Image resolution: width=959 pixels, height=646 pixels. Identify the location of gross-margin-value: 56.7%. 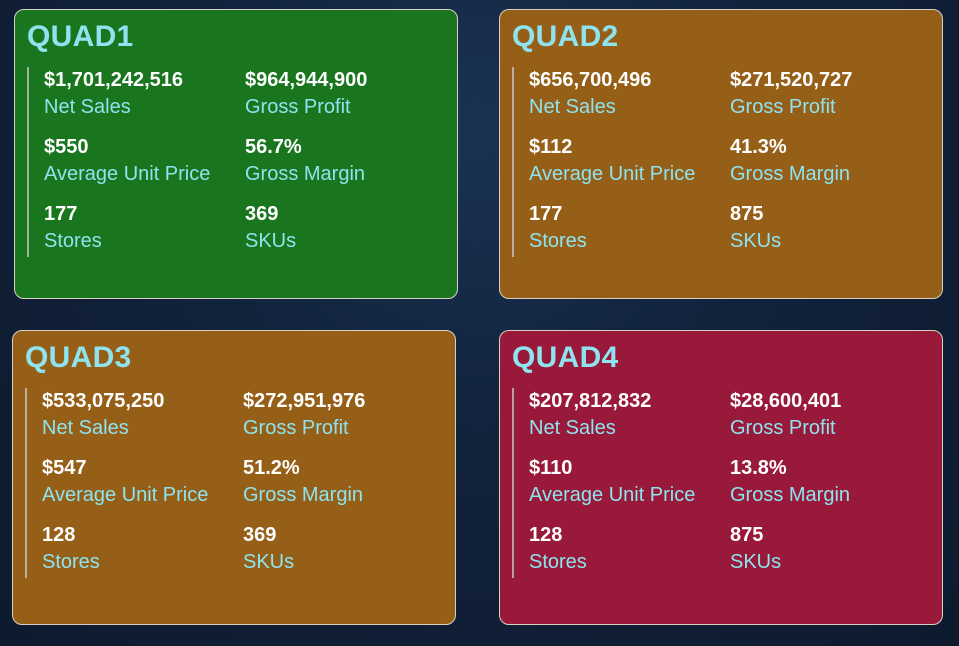
(273, 147).